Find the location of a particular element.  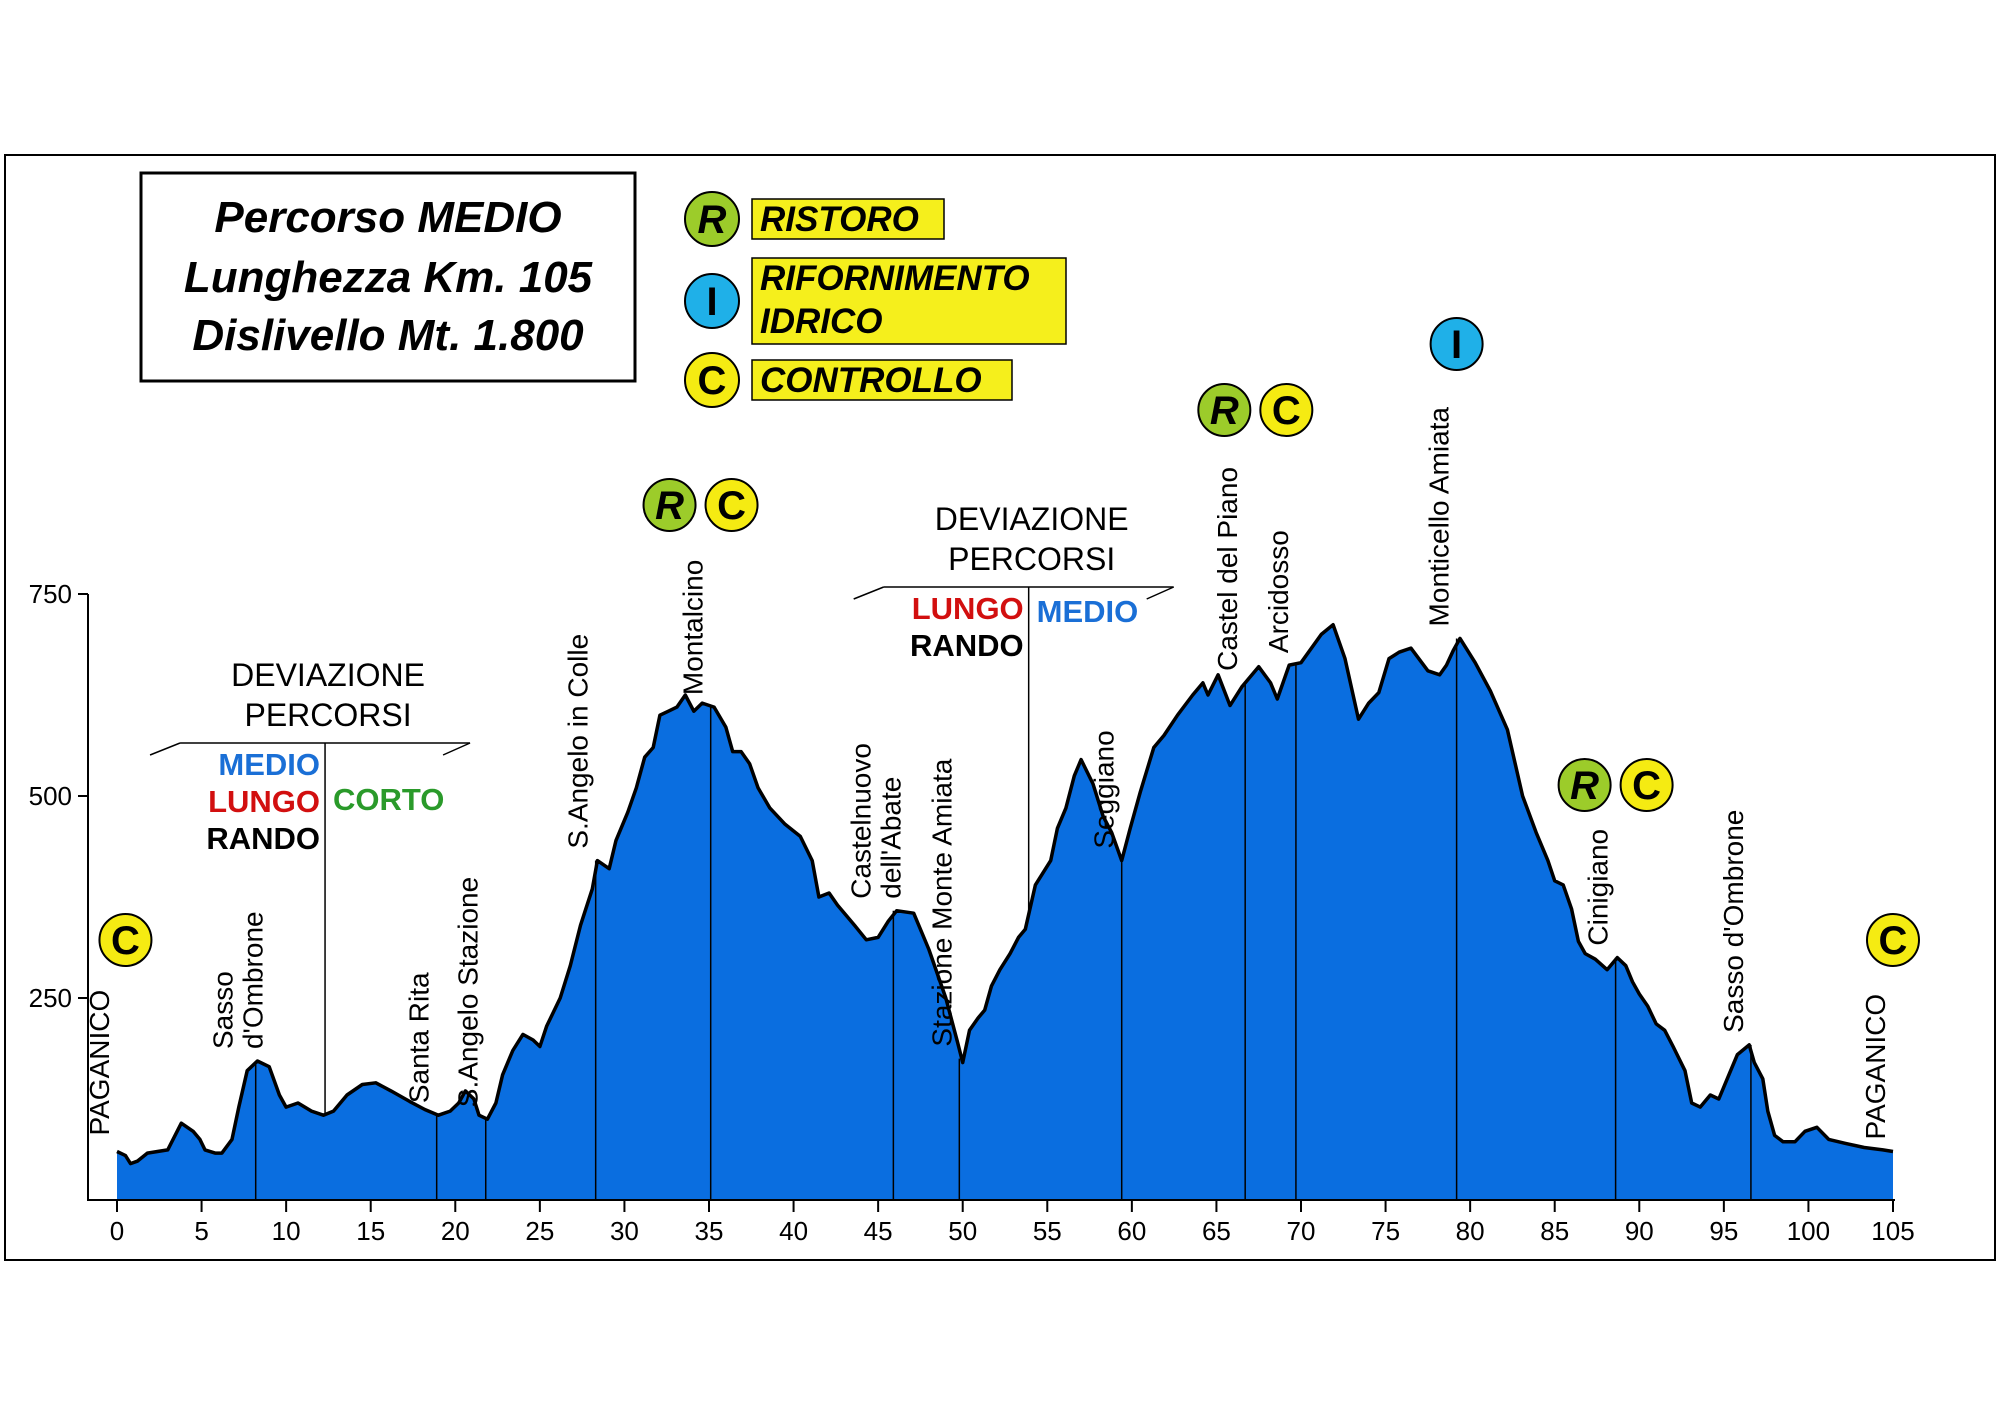

info-line-2: Lunghezza Km. 105 is located at coordinates (388, 277).